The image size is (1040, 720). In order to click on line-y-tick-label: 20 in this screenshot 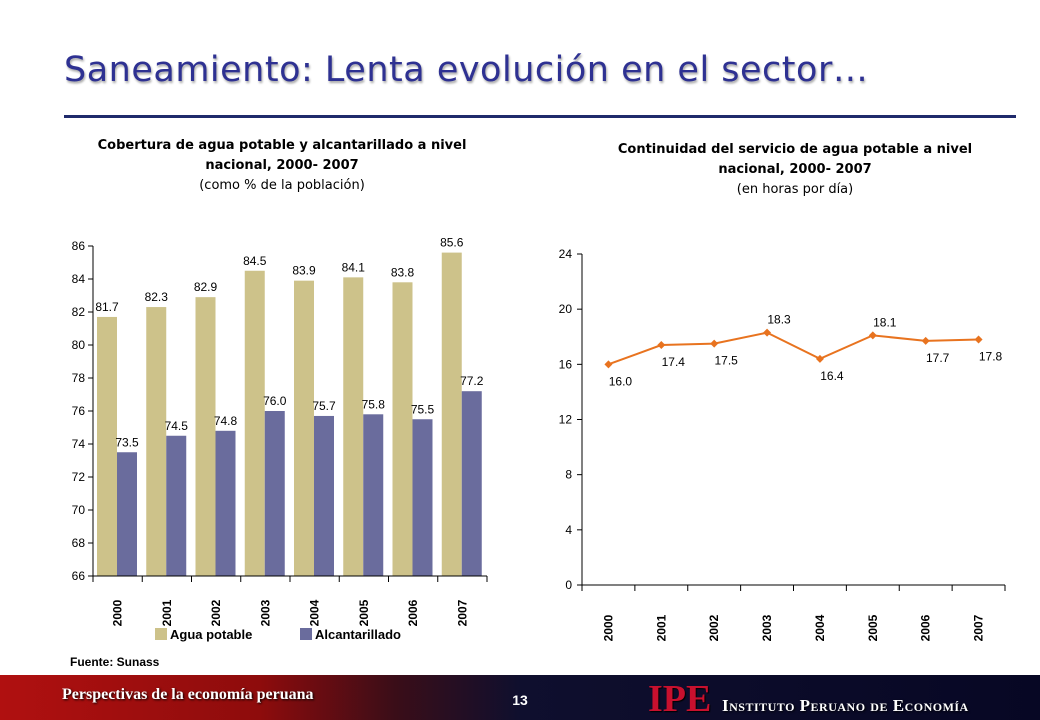, I will do `click(566, 309)`.